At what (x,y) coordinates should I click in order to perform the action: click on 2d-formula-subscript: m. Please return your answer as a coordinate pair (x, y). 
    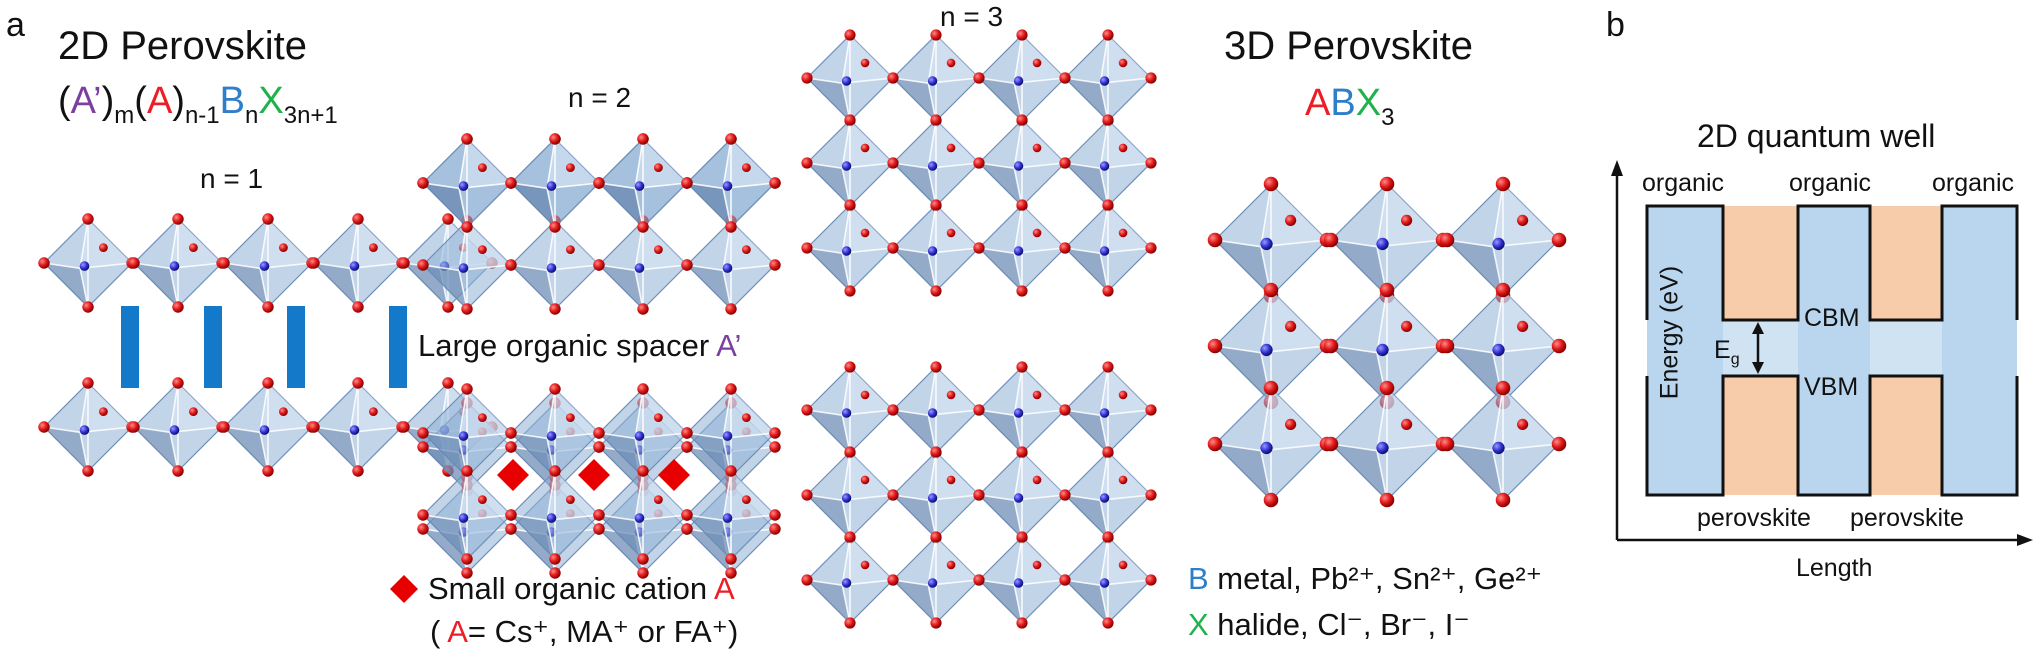
    Looking at the image, I should click on (124, 115).